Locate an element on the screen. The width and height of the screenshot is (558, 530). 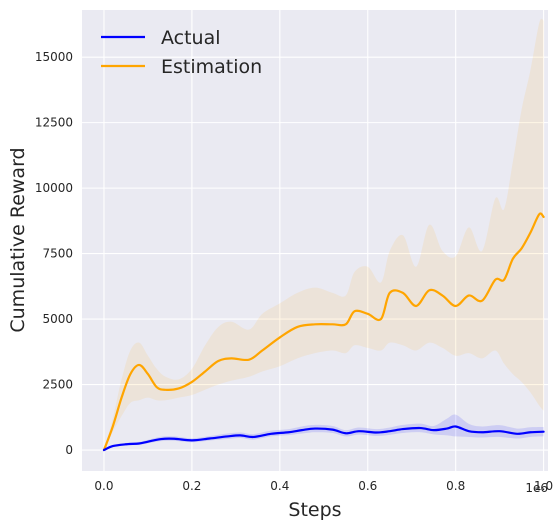
y-tick-label: 7500 is located at coordinates (57, 254).